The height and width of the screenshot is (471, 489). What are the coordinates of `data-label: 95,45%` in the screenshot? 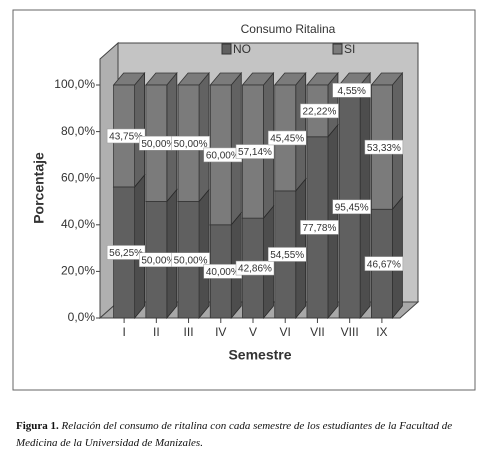 It's located at (352, 207).